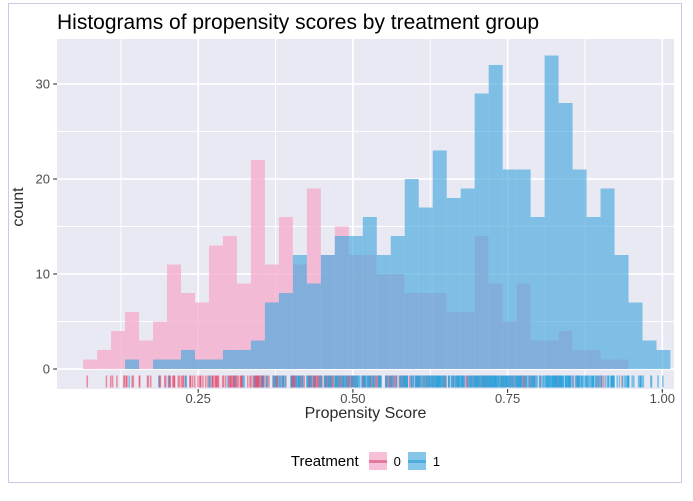  I want to click on legend-label-treatment-1: 1, so click(436, 461).